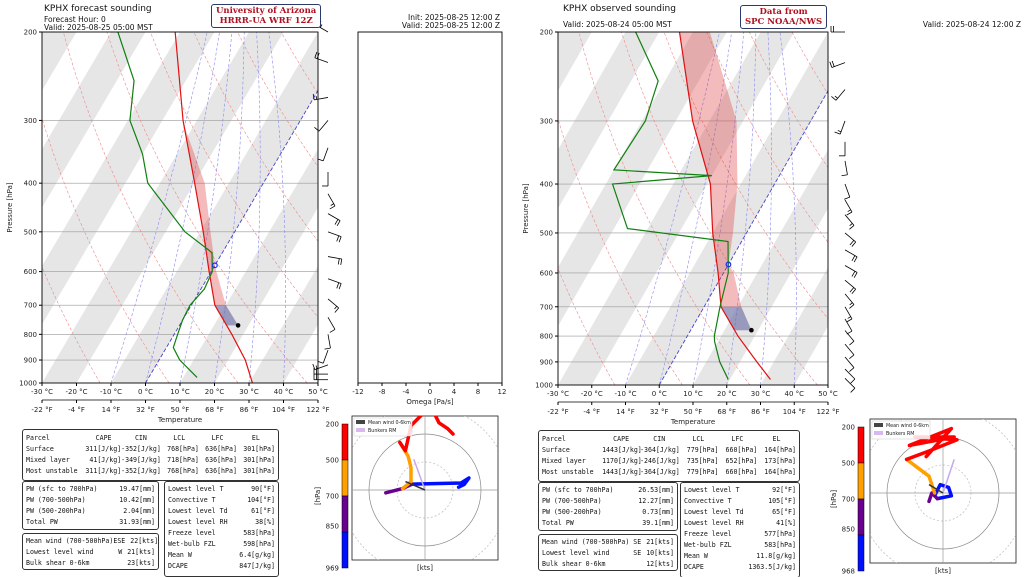 The image size is (1024, 577). What do you see at coordinates (878, 433) in the screenshot?
I see `legend-swatch-bunkers` at bounding box center [878, 433].